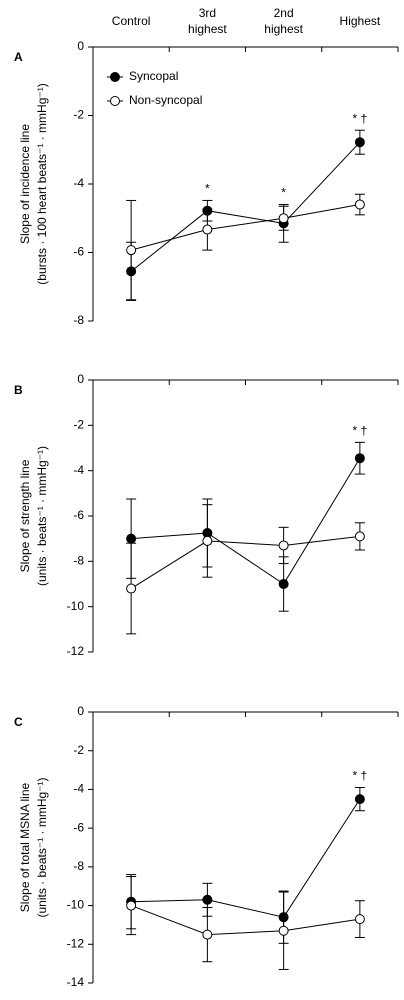 The height and width of the screenshot is (1000, 404). What do you see at coordinates (360, 21) in the screenshot?
I see `x-tick-label: Highest` at bounding box center [360, 21].